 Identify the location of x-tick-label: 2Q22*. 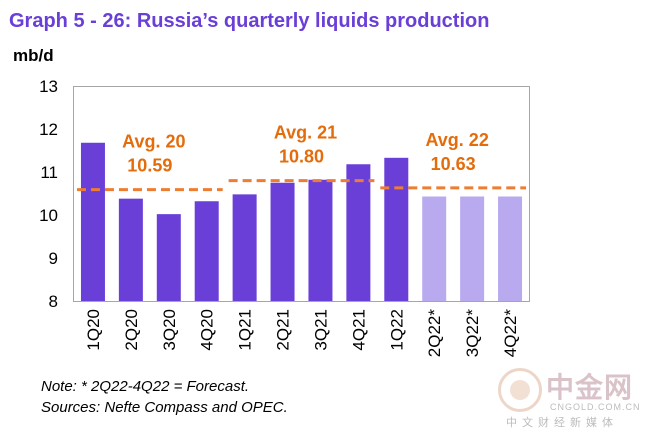
(434, 333).